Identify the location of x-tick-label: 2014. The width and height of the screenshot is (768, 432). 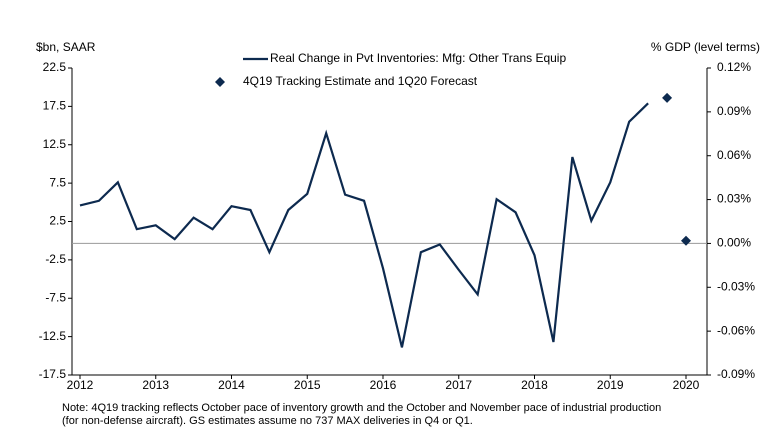
(231, 385).